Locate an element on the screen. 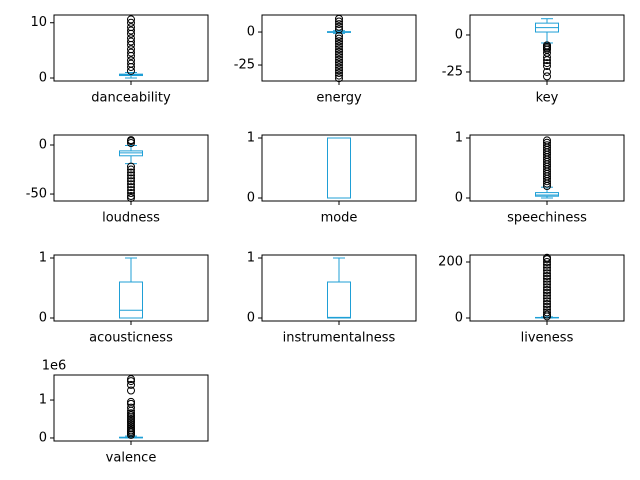 The image size is (640, 480). offset-text: 1e6 is located at coordinates (54, 366).